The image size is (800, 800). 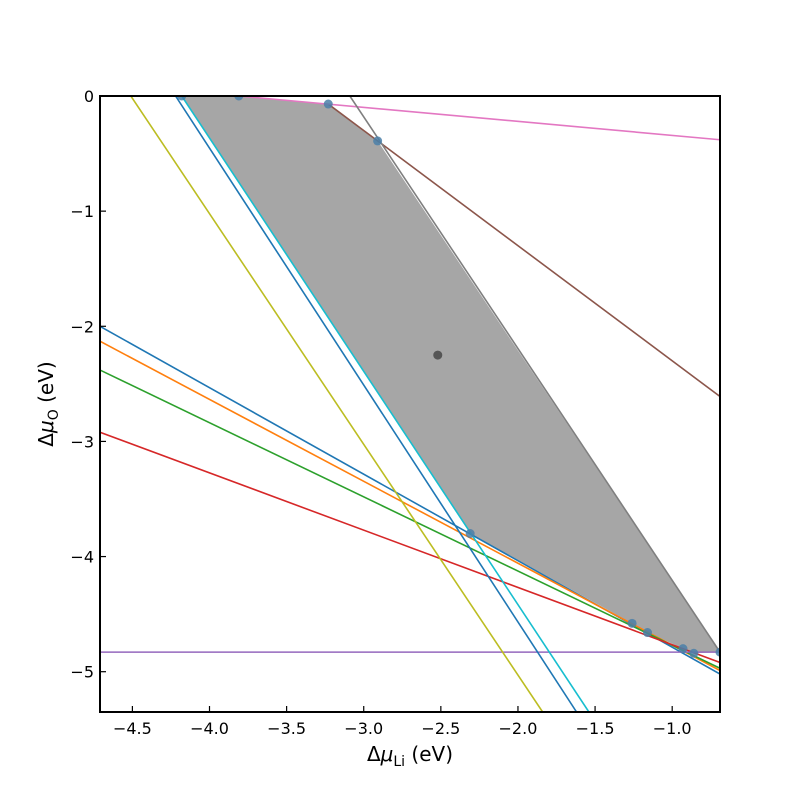 What do you see at coordinates (46, 427) in the screenshot?
I see `y-axis-label-var: μ` at bounding box center [46, 427].